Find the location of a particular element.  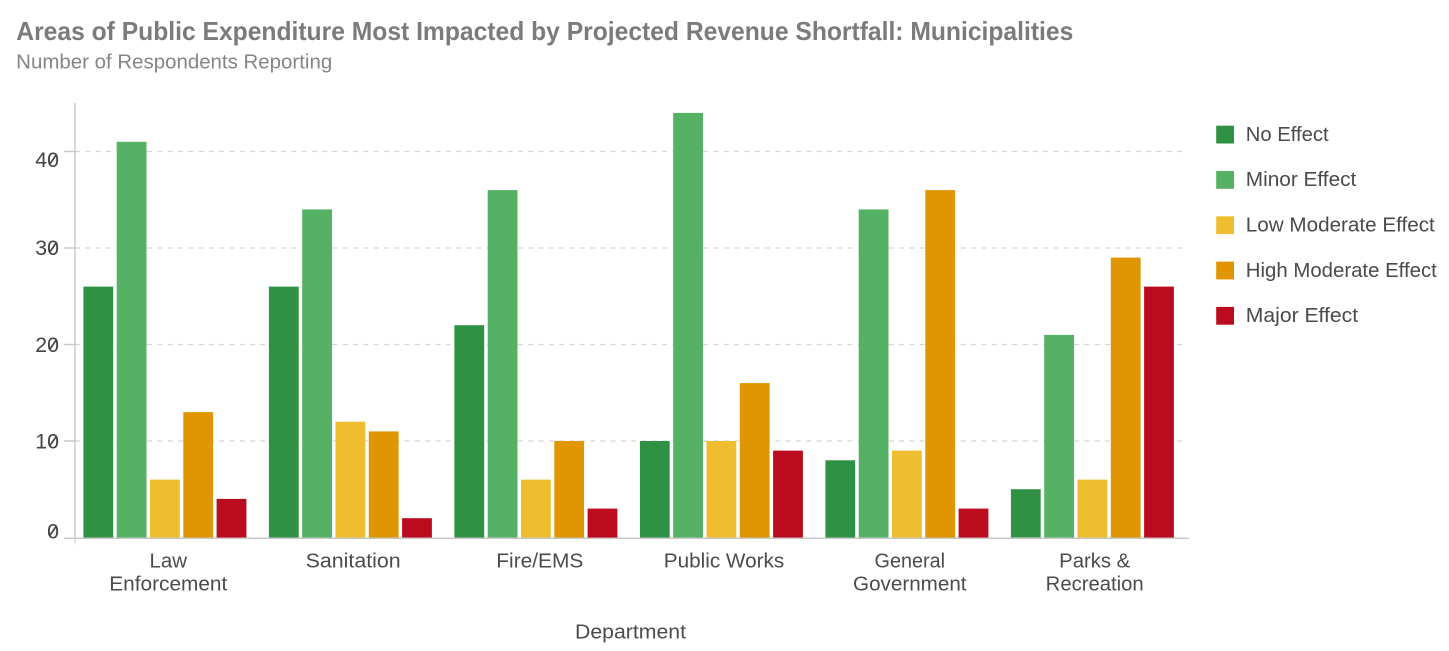

svg-text: Low Moderate Effect is located at coordinates (1340, 226).